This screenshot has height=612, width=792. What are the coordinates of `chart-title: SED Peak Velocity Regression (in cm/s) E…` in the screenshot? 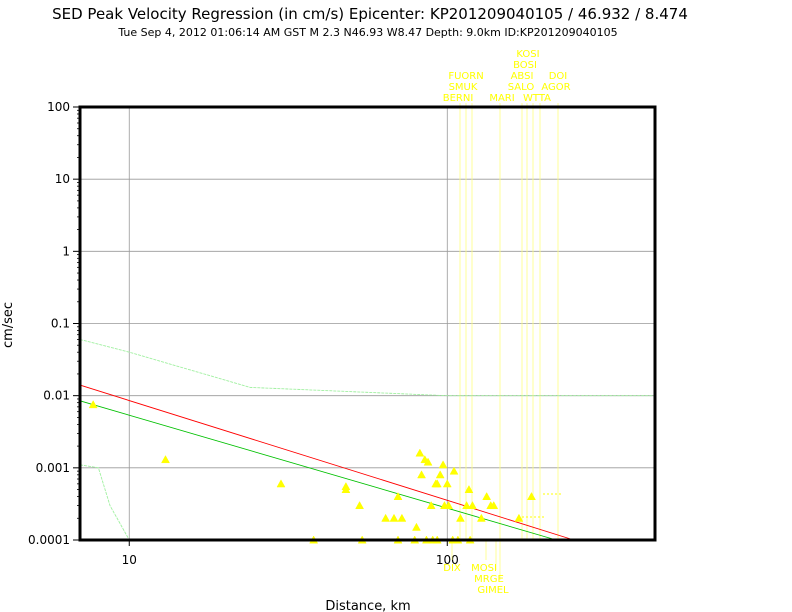 It's located at (370, 14).